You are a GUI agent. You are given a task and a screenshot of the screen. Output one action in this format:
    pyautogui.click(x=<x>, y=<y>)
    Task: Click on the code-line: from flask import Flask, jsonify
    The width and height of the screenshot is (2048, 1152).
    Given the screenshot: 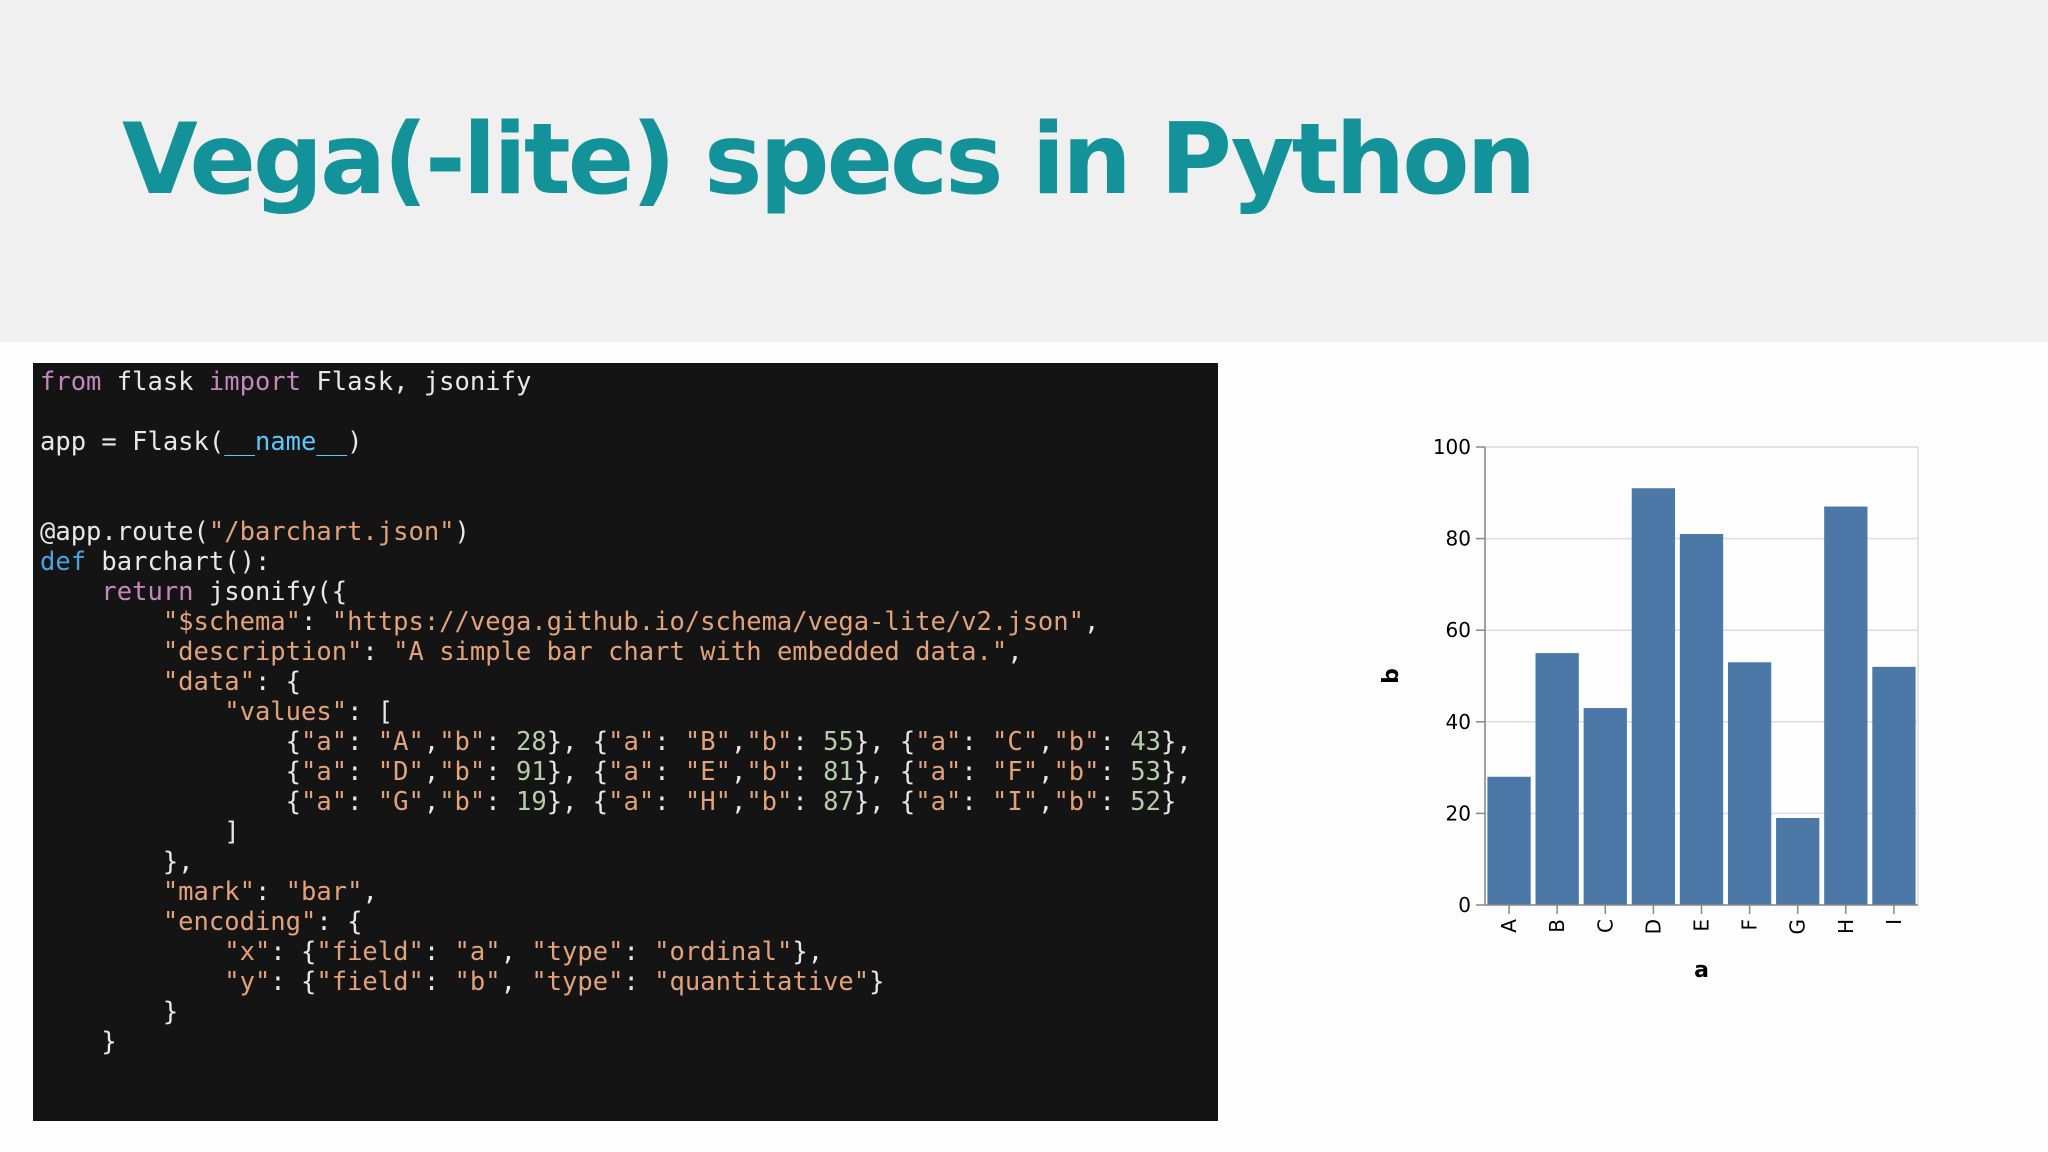 What is the action you would take?
    pyautogui.click(x=616, y=382)
    